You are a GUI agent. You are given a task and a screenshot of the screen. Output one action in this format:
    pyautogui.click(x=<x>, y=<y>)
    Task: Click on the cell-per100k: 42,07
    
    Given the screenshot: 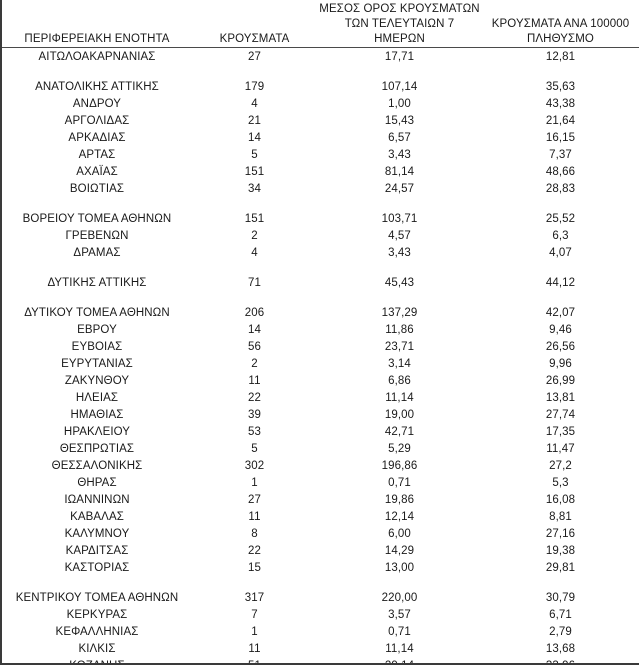 What is the action you would take?
    pyautogui.click(x=560, y=313)
    